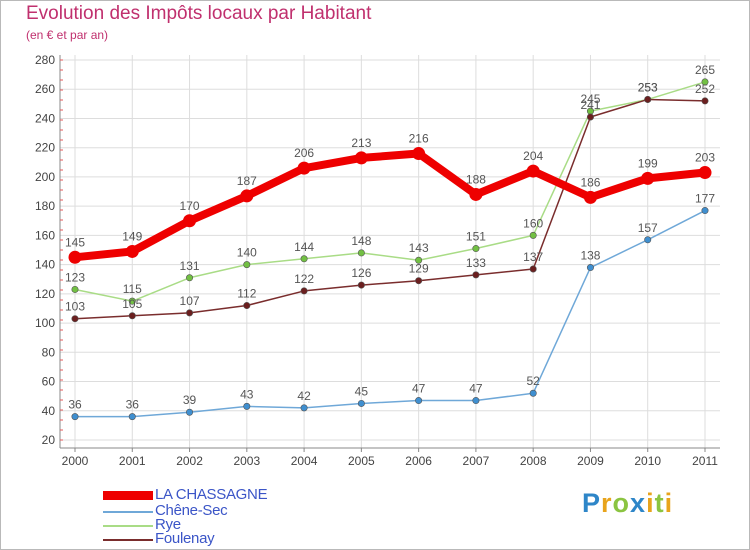 Image resolution: width=750 pixels, height=550 pixels. What do you see at coordinates (247, 394) in the screenshot?
I see `data-label-ch-ne-sec-2003: 43` at bounding box center [247, 394].